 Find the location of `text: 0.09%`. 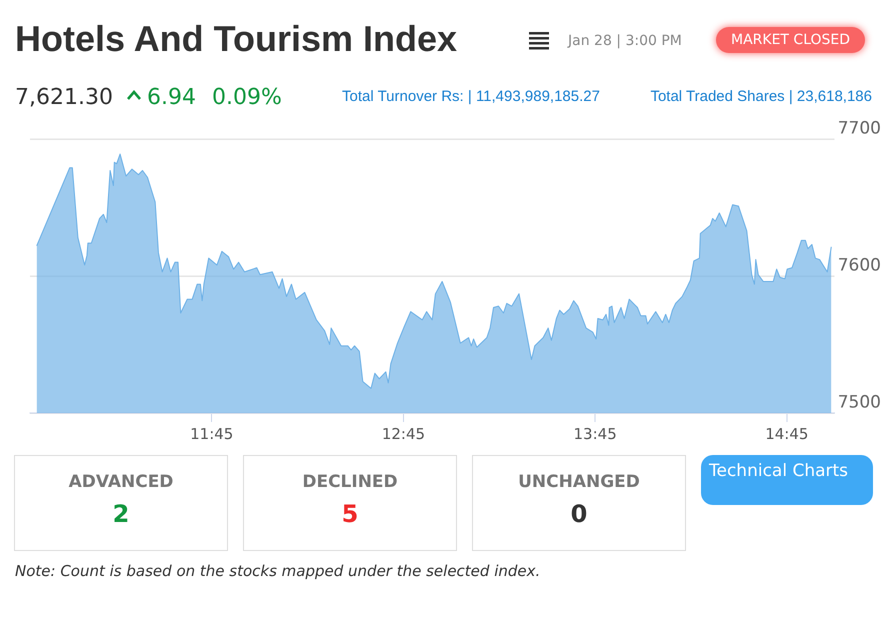

text: 0.09% is located at coordinates (247, 97).